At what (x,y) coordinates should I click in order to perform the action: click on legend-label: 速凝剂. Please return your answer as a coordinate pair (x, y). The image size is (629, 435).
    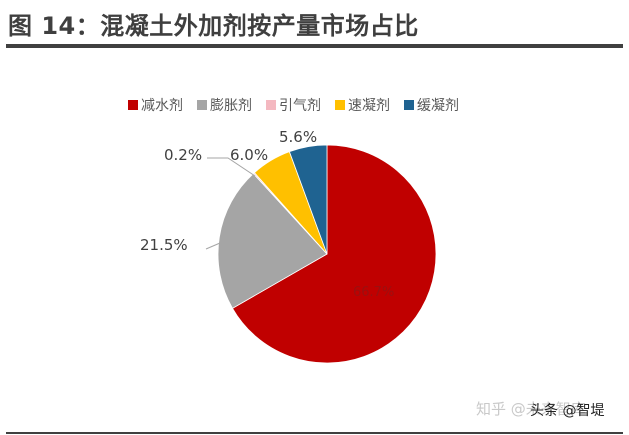
    Looking at the image, I should click on (369, 106).